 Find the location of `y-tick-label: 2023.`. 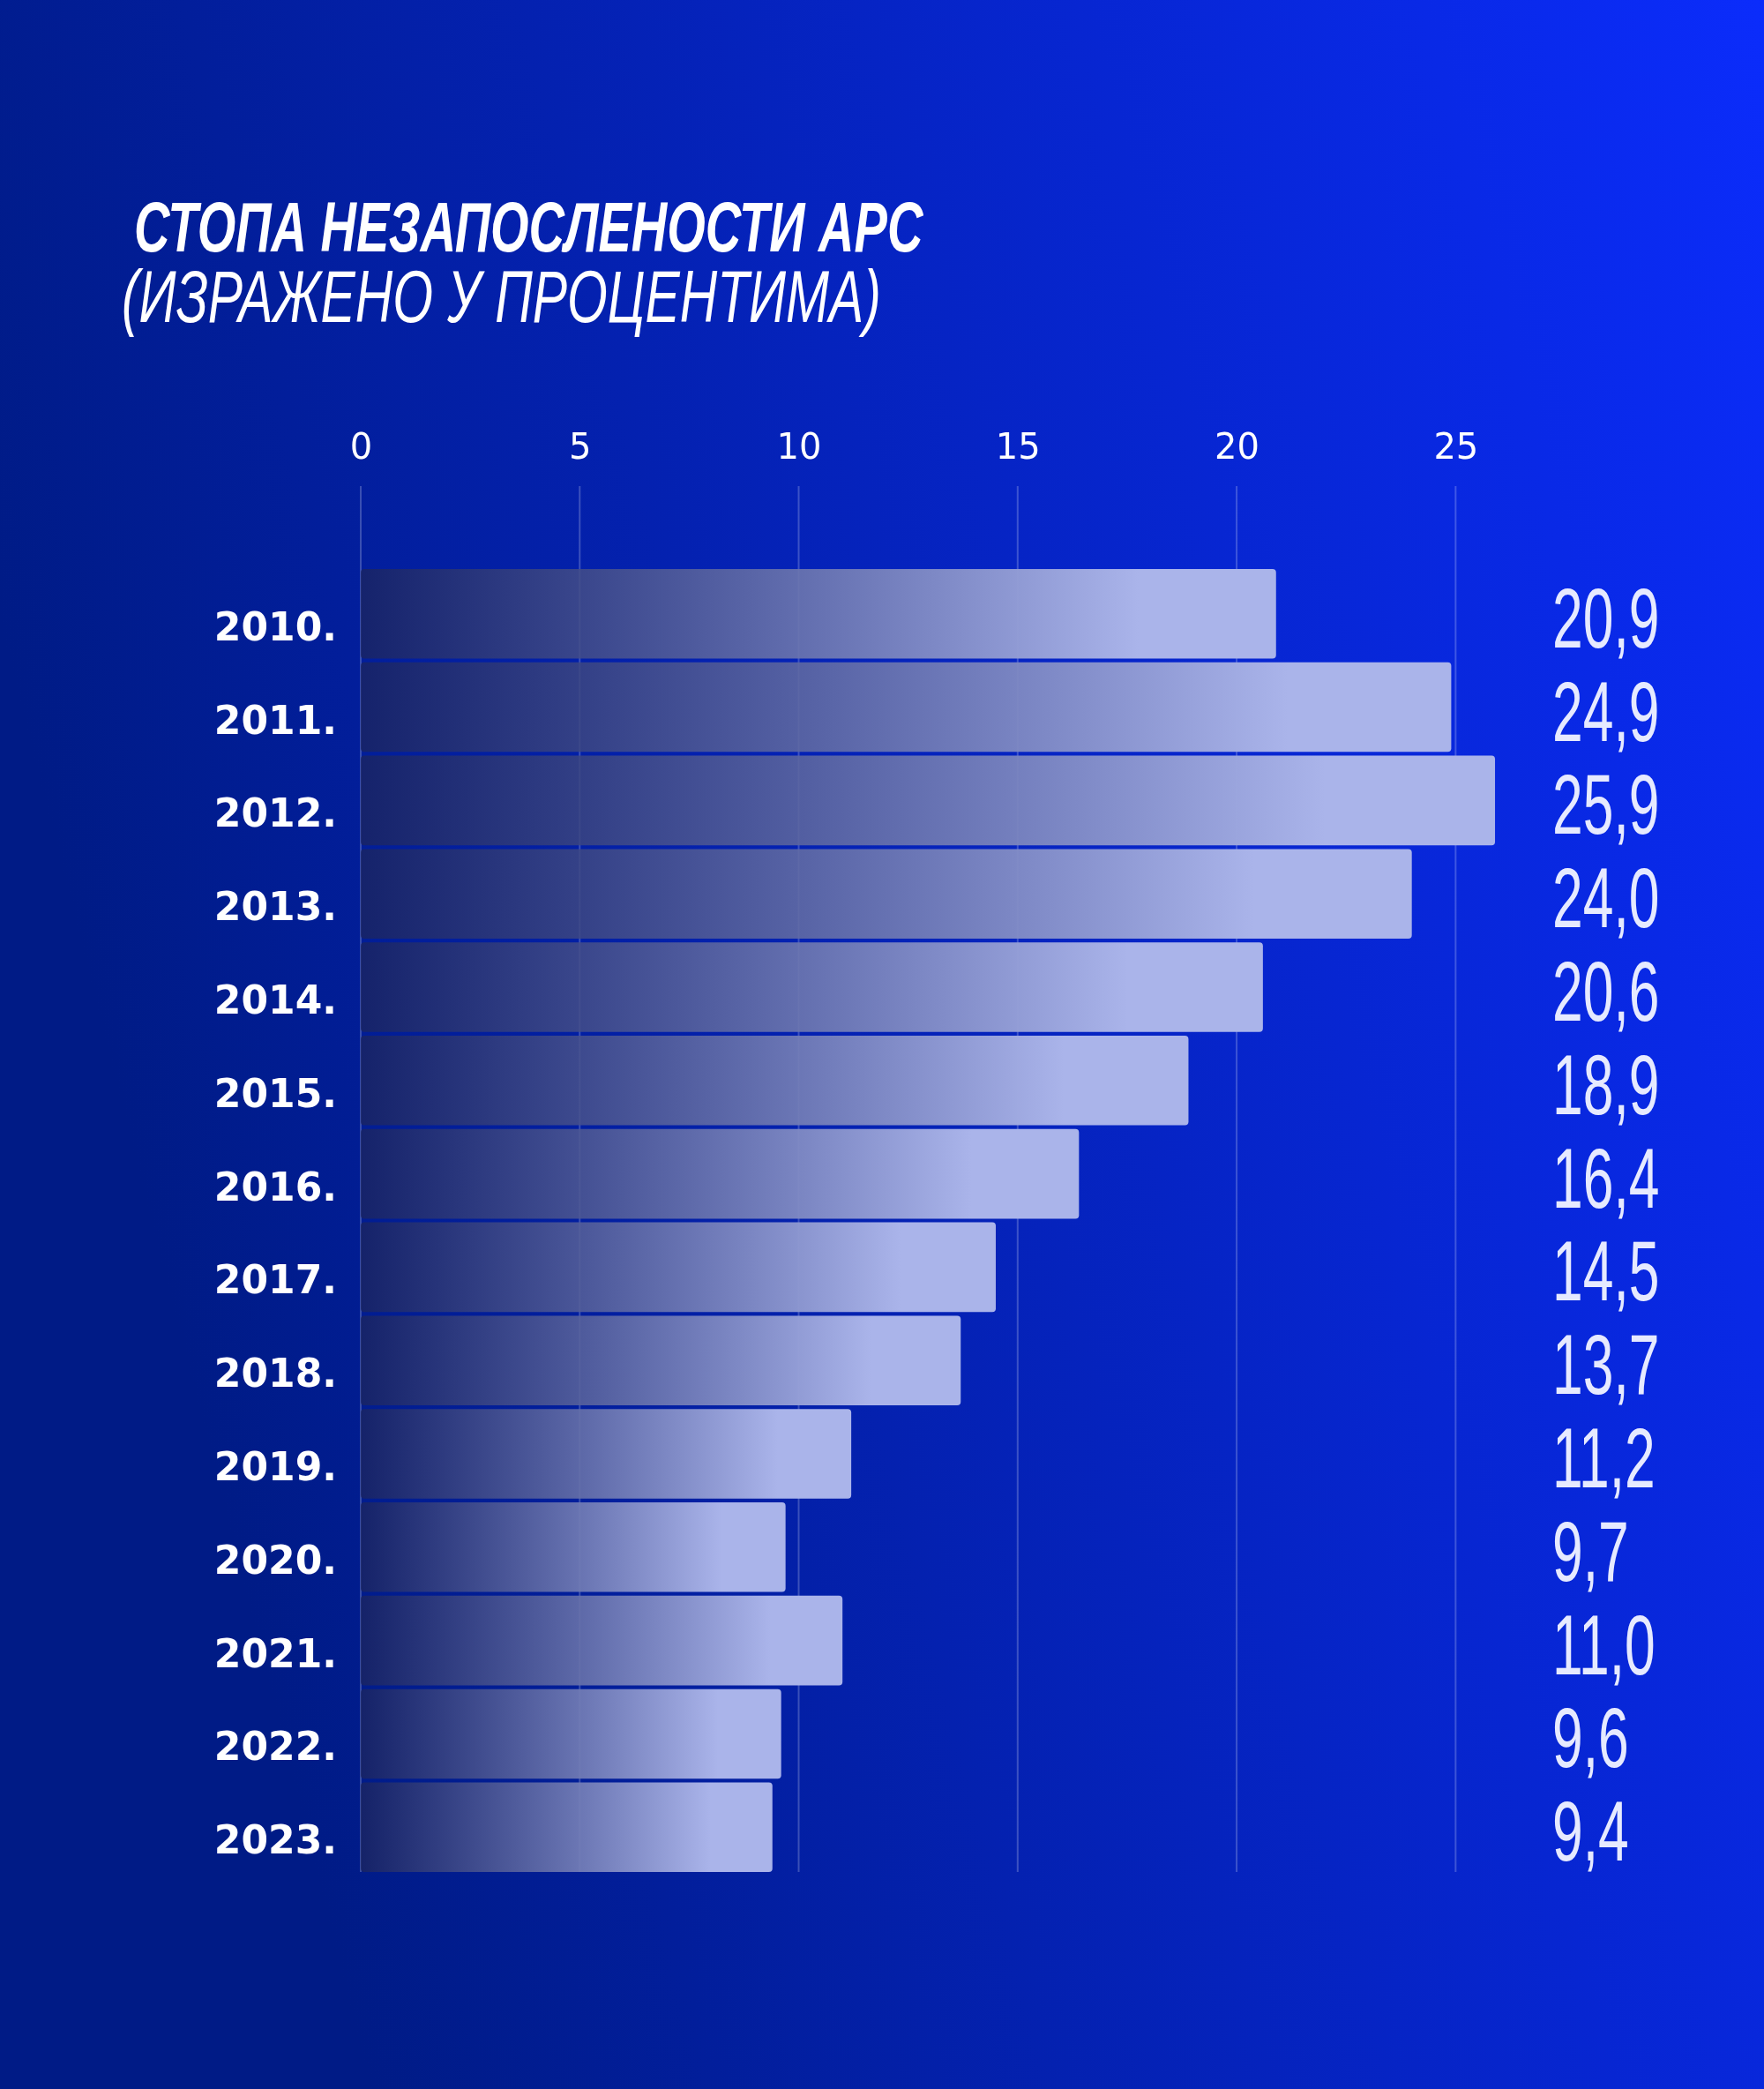

y-tick-label: 2023. is located at coordinates (275, 1840).